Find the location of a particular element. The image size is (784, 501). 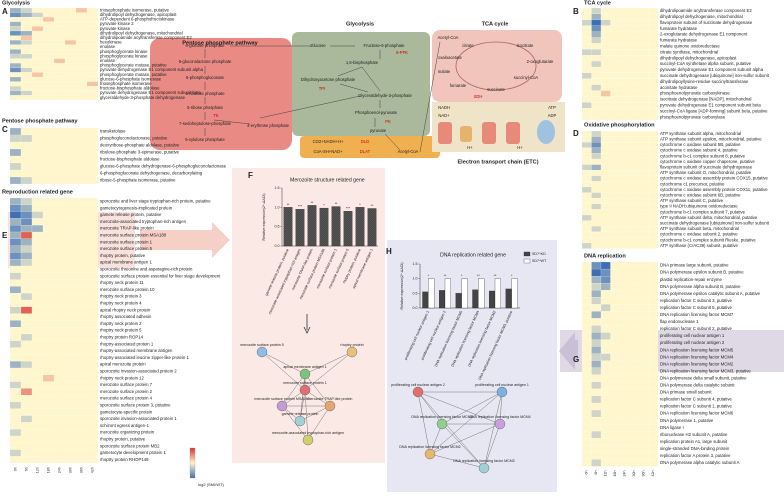

bar-hatch is located at coordinates (372, 227).